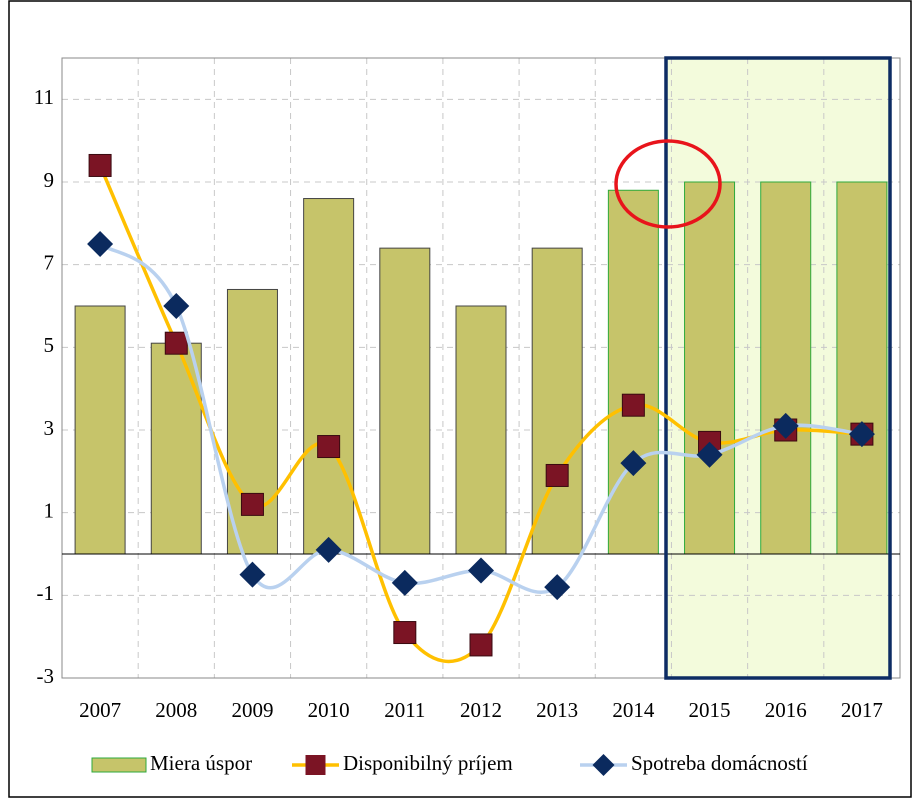 The height and width of the screenshot is (799, 914). What do you see at coordinates (176, 710) in the screenshot?
I see `x-tick-label: 2008` at bounding box center [176, 710].